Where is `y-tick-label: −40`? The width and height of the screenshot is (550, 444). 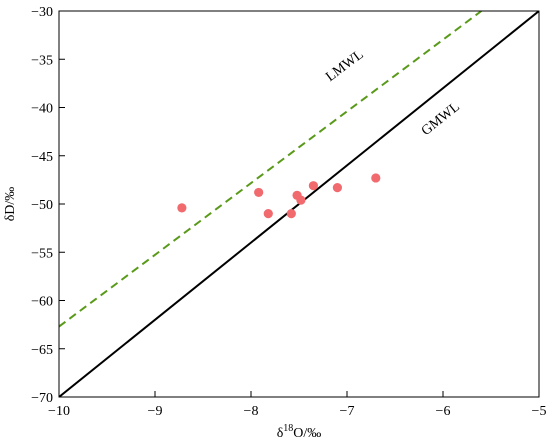
y-tick-label: −40 is located at coordinates (42, 109).